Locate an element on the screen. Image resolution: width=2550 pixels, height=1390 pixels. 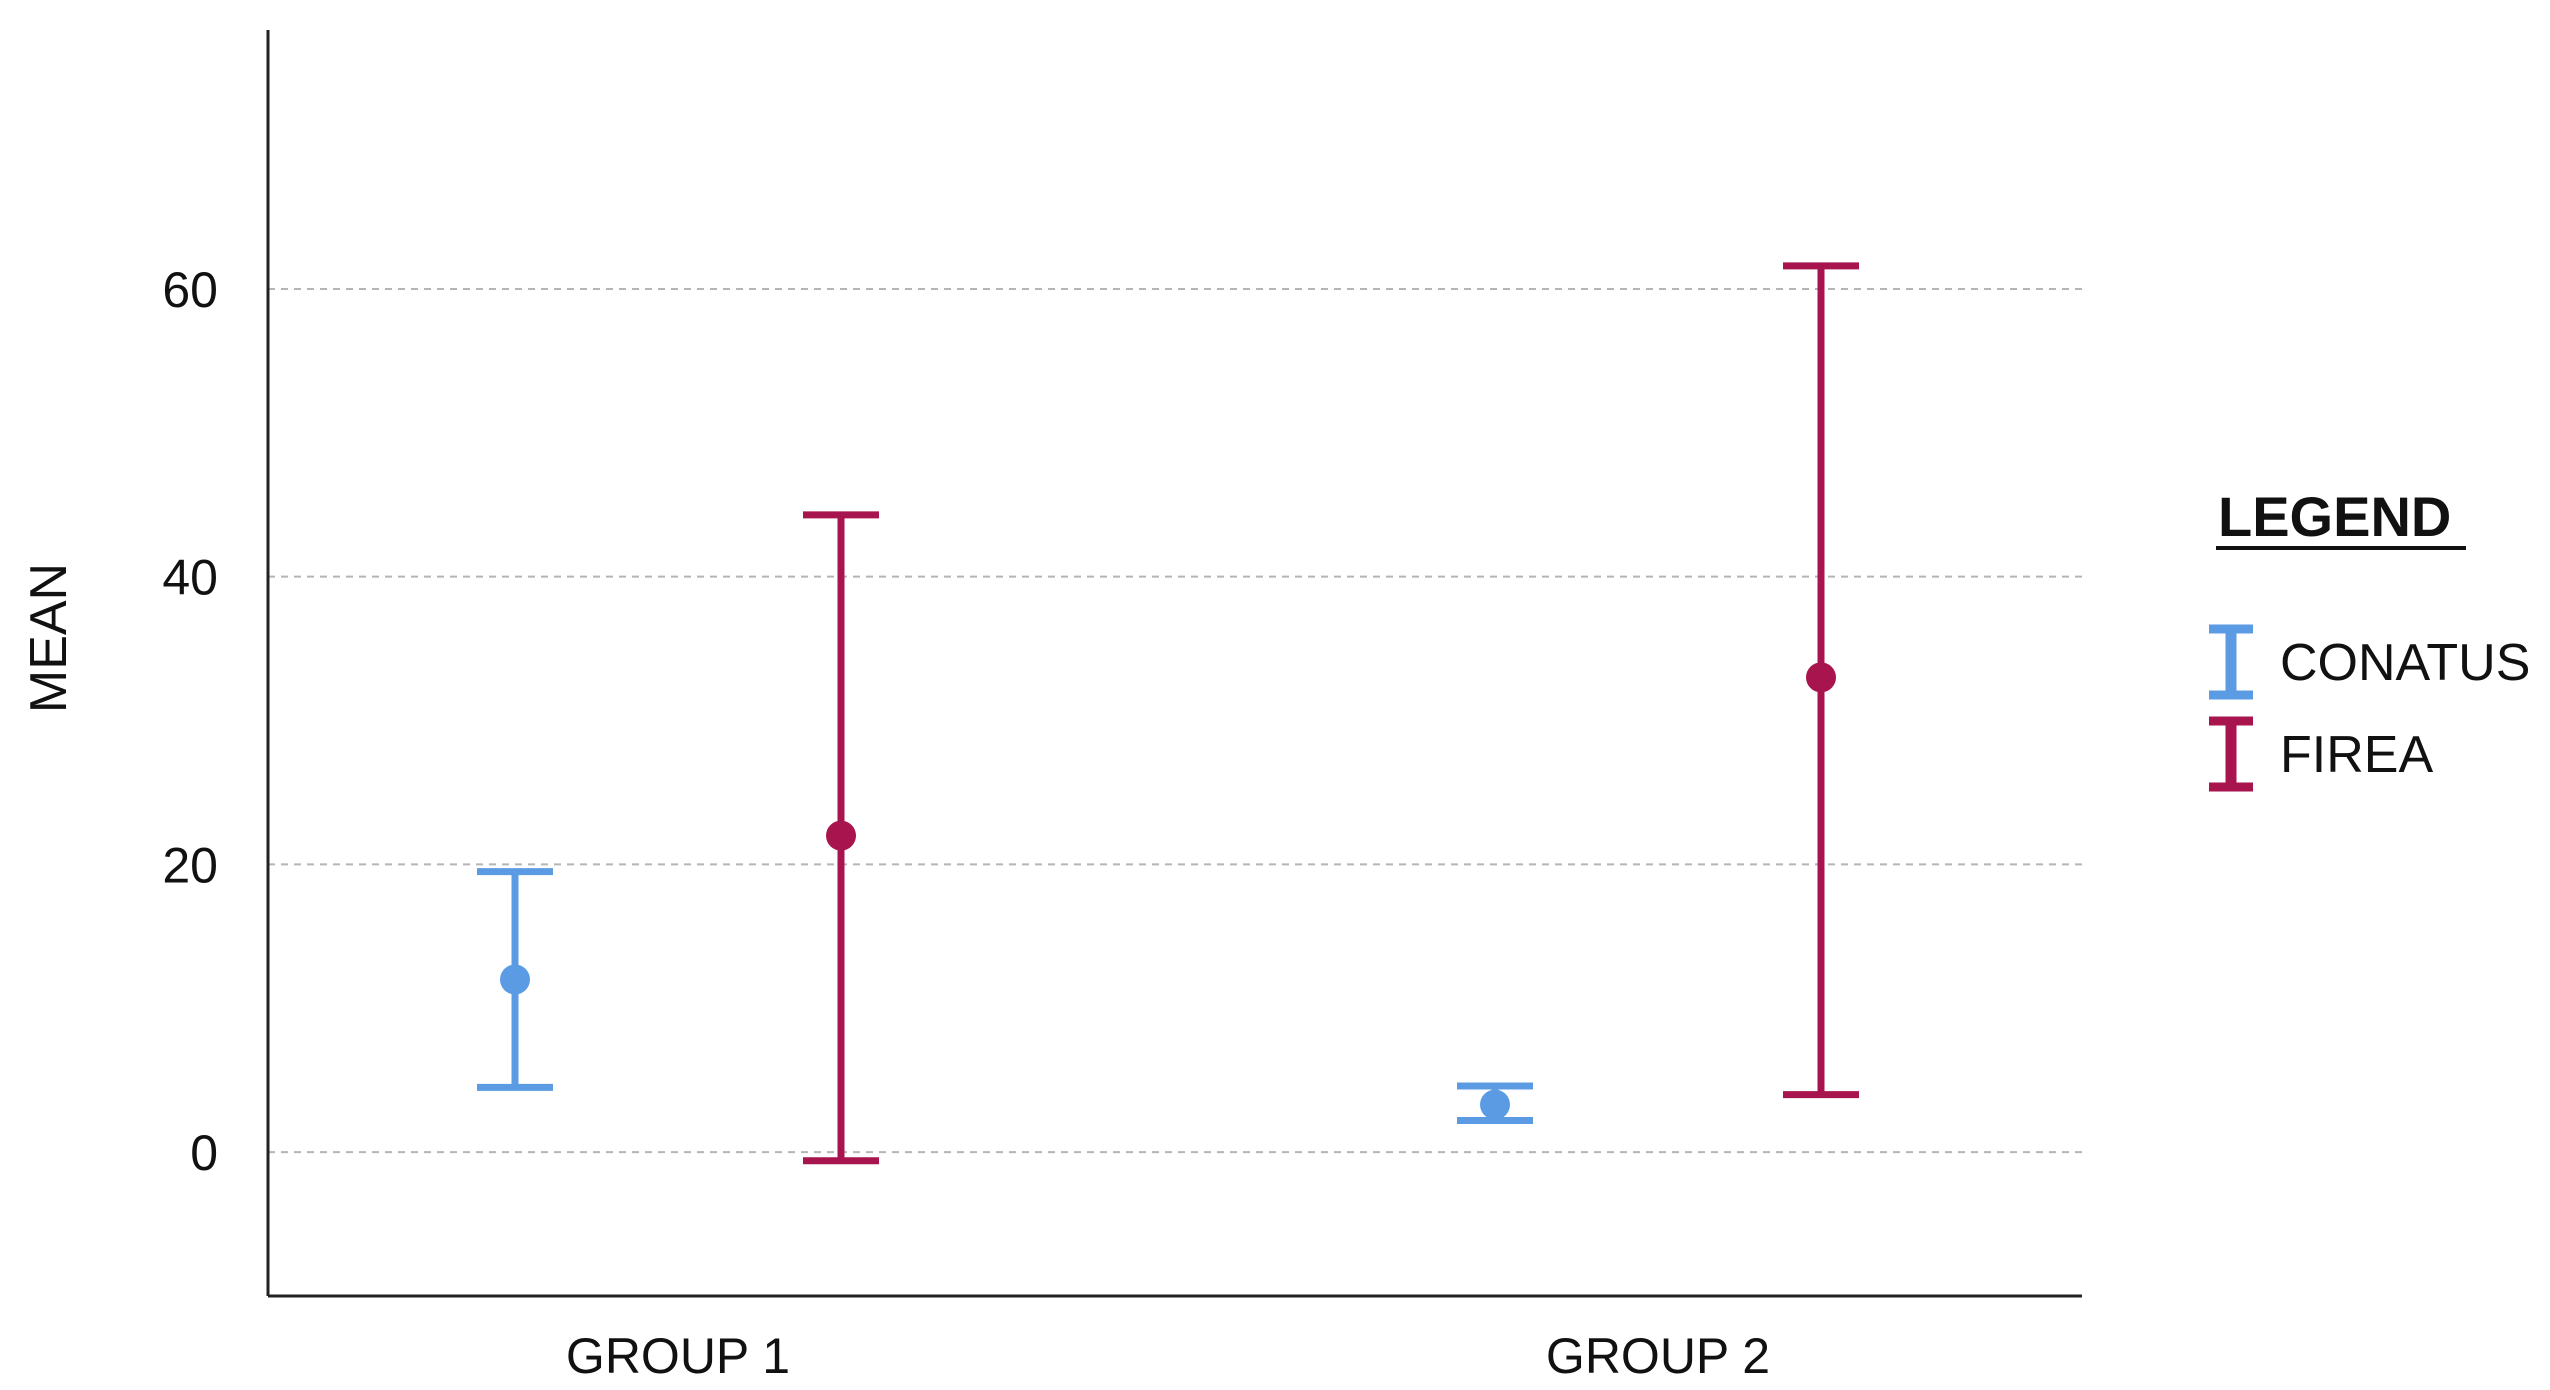
legend-label: FIREA is located at coordinates (2356, 755).